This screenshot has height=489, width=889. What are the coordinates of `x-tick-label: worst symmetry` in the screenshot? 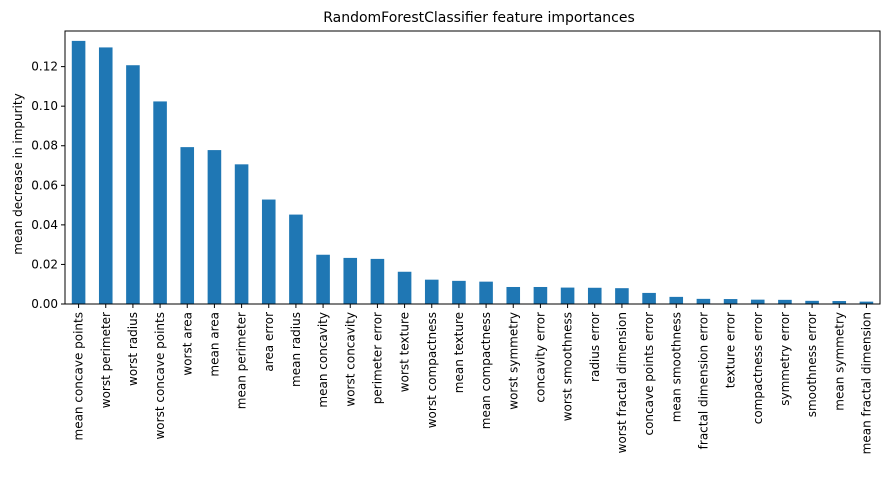 It's located at (513, 361).